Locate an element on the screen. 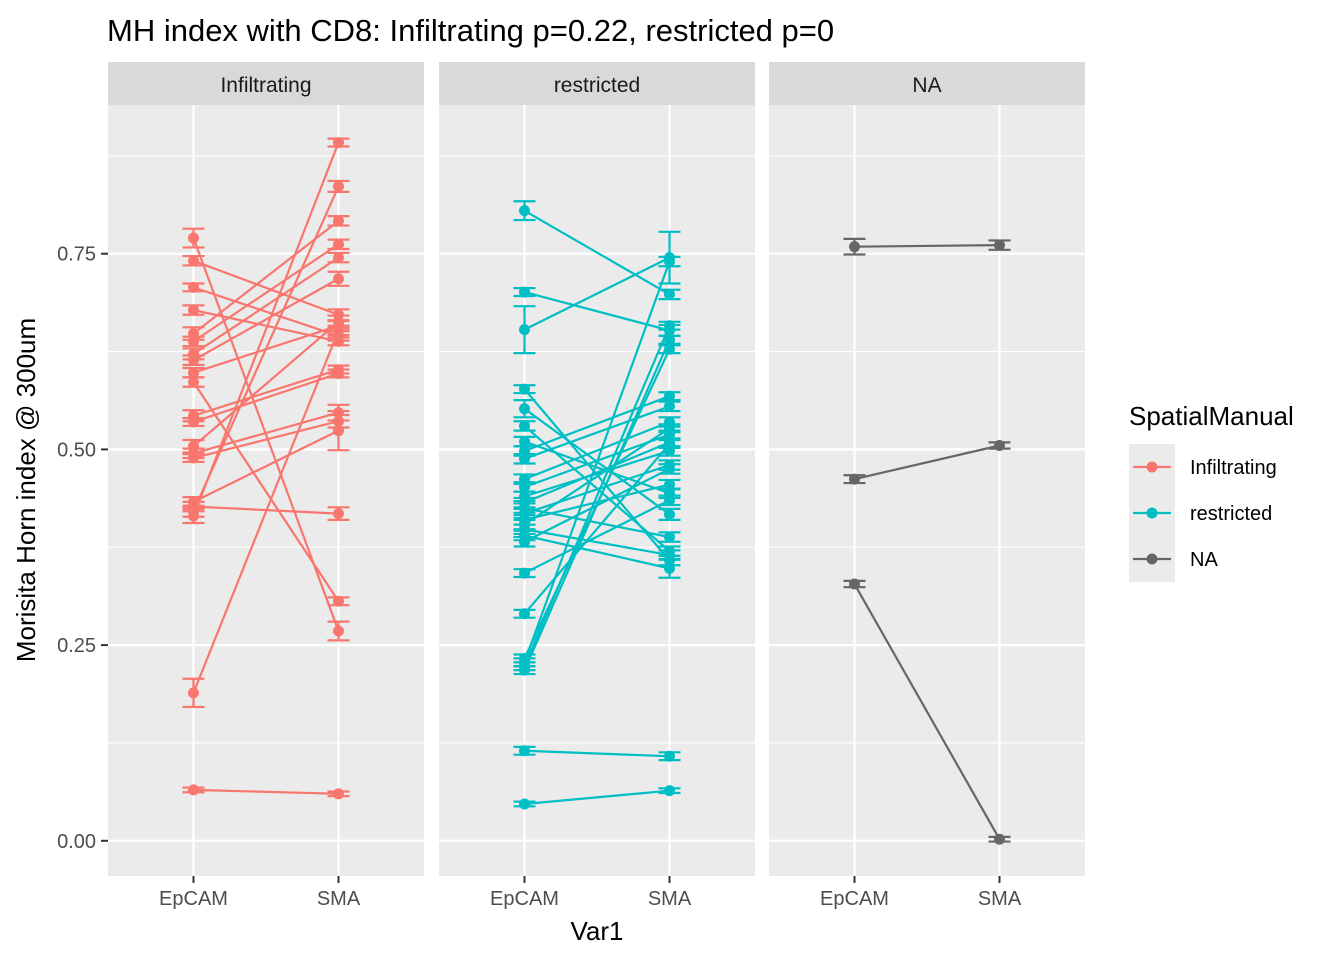 This screenshot has width=1344, height=960. legend-item: restricted is located at coordinates (1200, 513).